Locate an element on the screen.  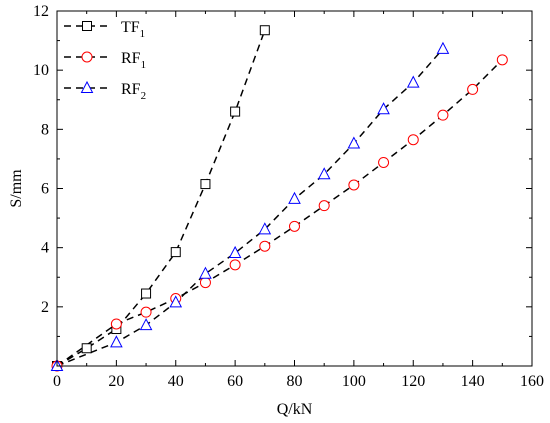
x-tick-label: 40 is located at coordinates (176, 381).